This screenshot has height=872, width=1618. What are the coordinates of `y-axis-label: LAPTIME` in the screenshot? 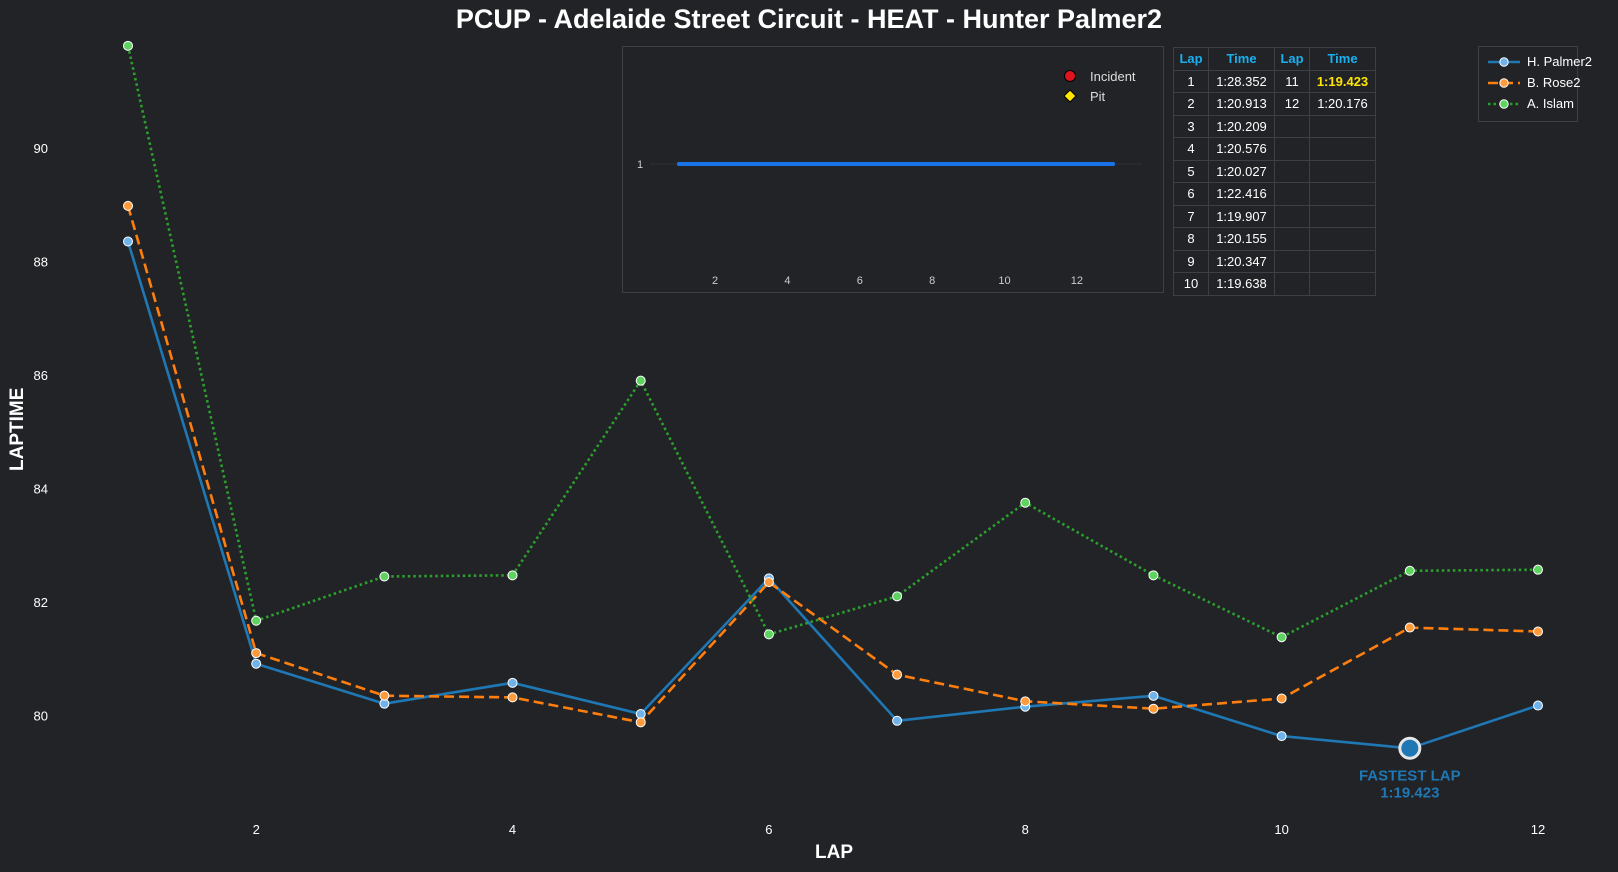 It's located at (17, 429).